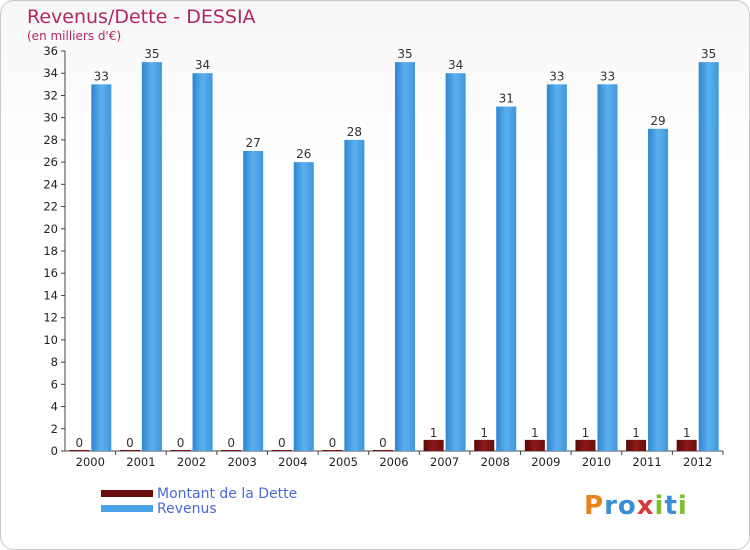  What do you see at coordinates (636, 506) in the screenshot?
I see `proxiti-logo: Proxiti` at bounding box center [636, 506].